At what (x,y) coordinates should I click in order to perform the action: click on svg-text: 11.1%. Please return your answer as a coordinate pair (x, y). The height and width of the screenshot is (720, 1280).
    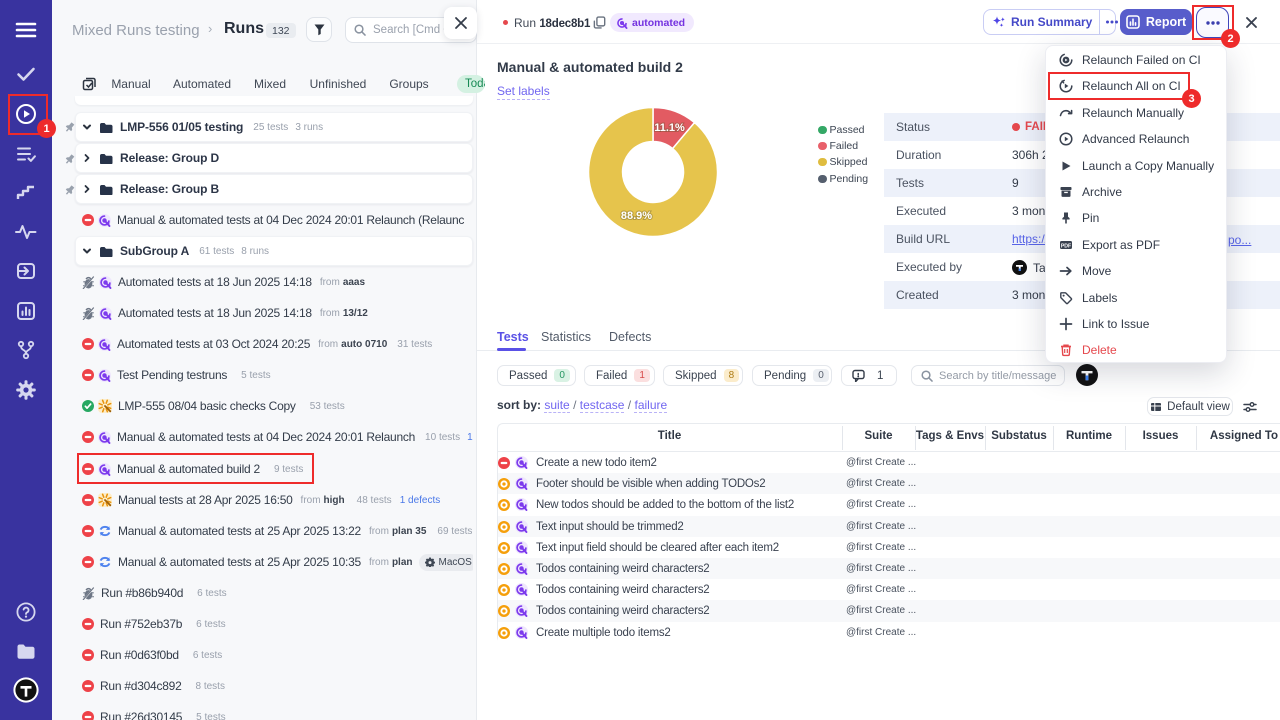
    Looking at the image, I should click on (669, 128).